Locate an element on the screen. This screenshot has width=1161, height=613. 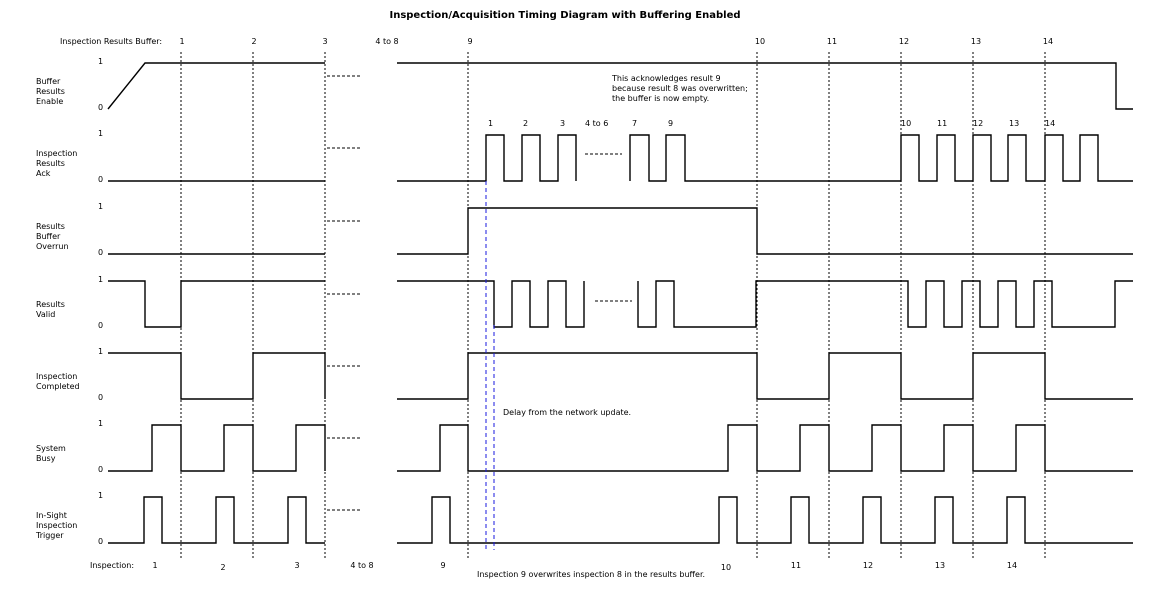
ack-pulse-label: 3 is located at coordinates (562, 123).